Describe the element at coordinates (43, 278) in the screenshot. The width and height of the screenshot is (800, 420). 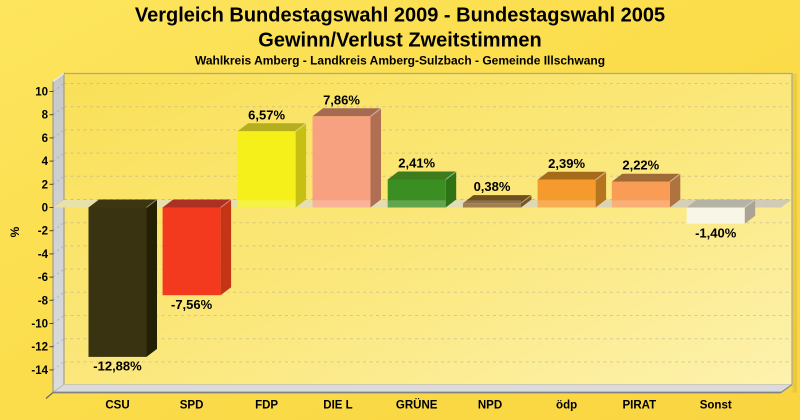
I see `svg-text: -6` at that location.